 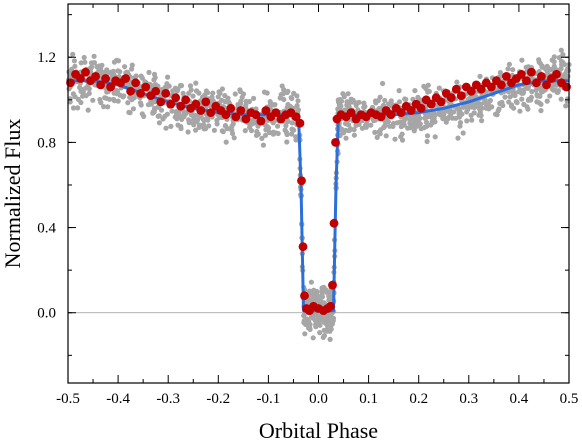 What do you see at coordinates (218, 399) in the screenshot?
I see `x-tick-label: -0.2` at bounding box center [218, 399].